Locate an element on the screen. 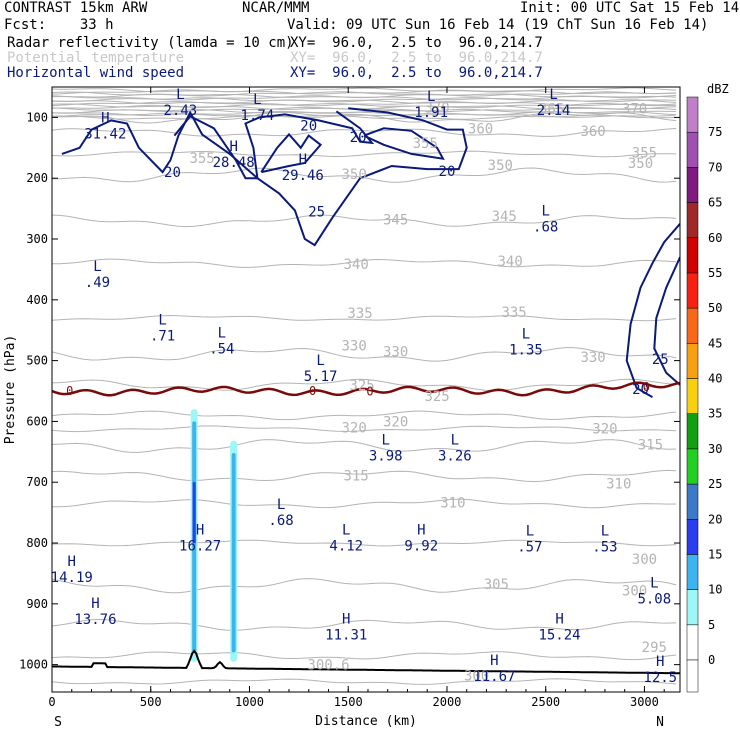 Image resolution: width=740 pixels, height=740 pixels. extremum-value: 2.43 is located at coordinates (181, 111).